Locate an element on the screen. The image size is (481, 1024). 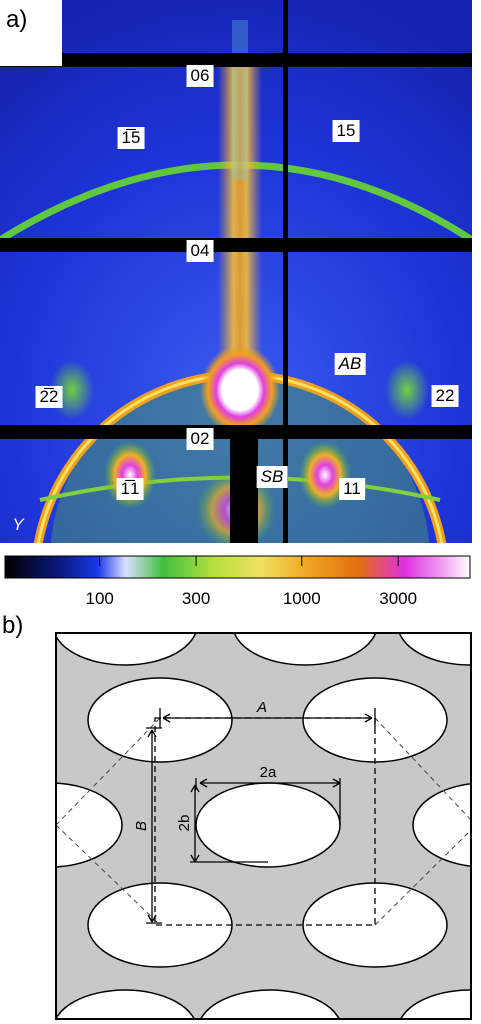
colorbar-gradient is located at coordinates (237, 567).